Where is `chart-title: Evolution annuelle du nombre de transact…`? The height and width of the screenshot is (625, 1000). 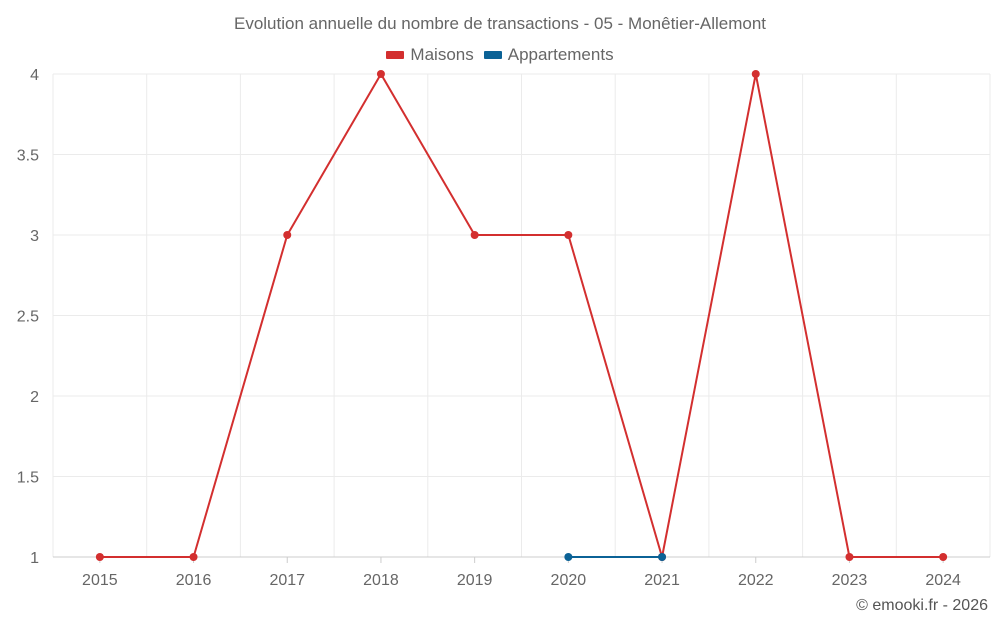 chart-title: Evolution annuelle du nombre de transact… is located at coordinates (499, 23).